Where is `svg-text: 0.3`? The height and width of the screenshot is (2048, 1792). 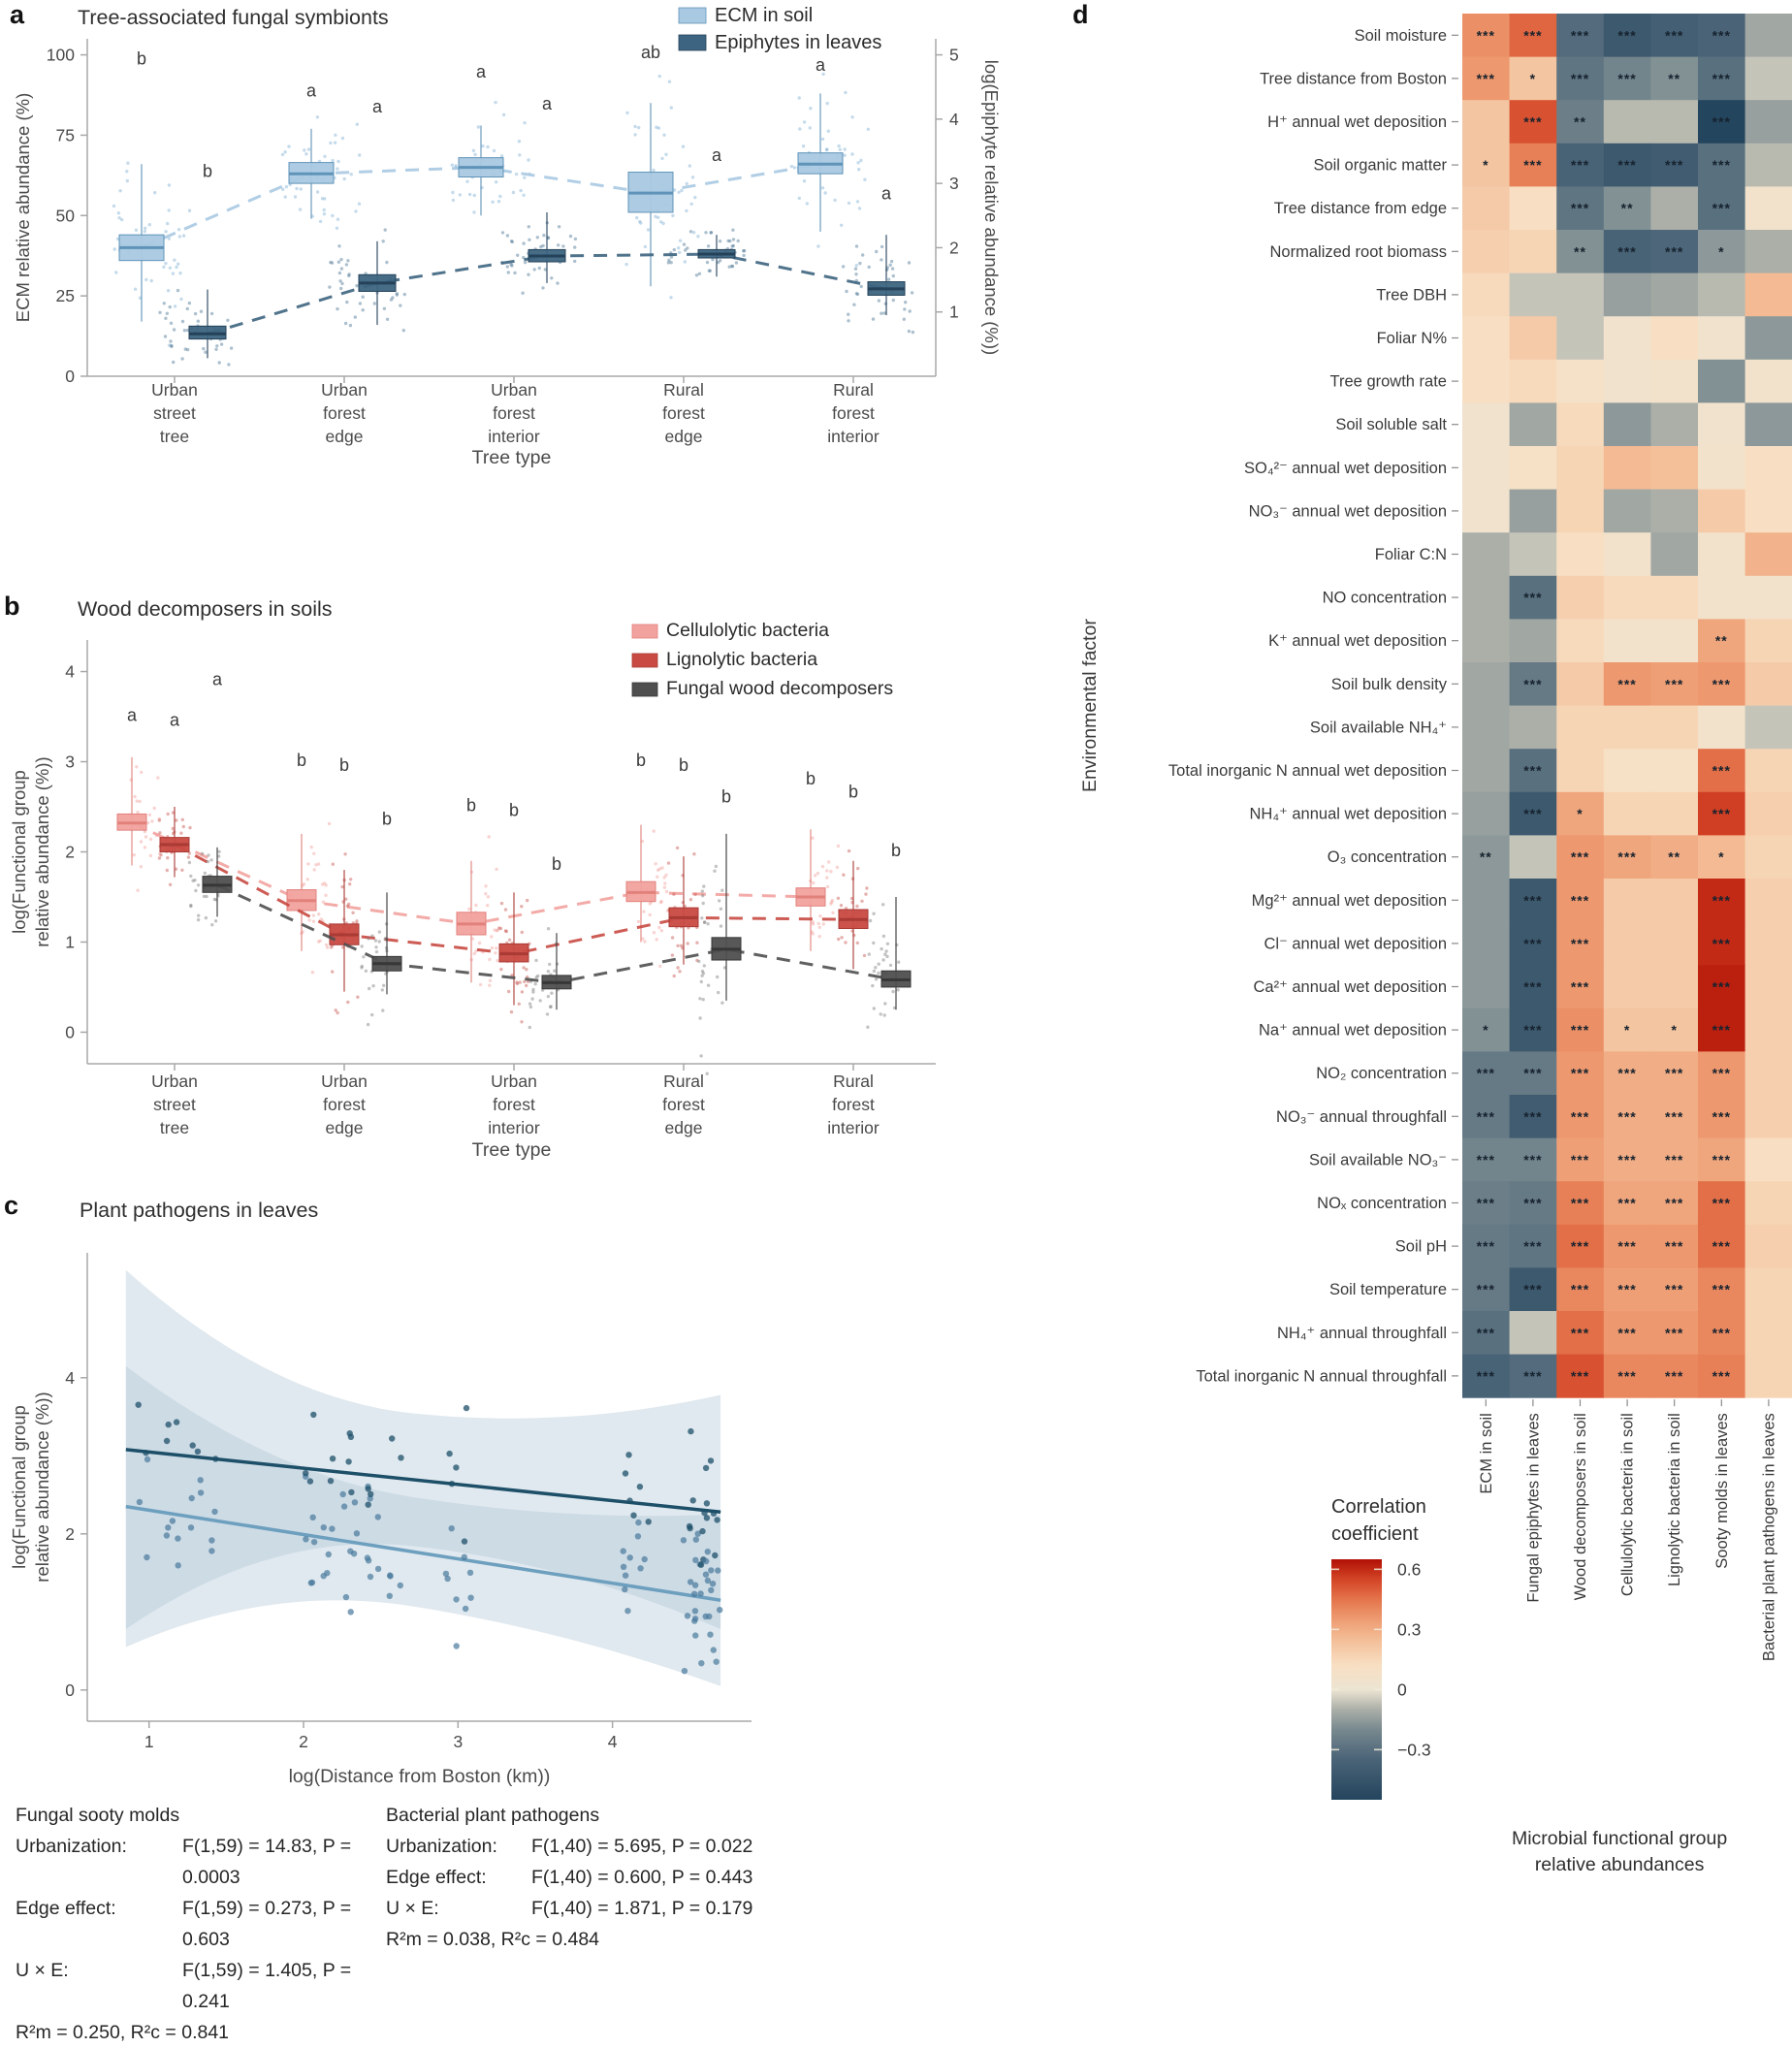 svg-text: 0.3 is located at coordinates (1409, 1629).